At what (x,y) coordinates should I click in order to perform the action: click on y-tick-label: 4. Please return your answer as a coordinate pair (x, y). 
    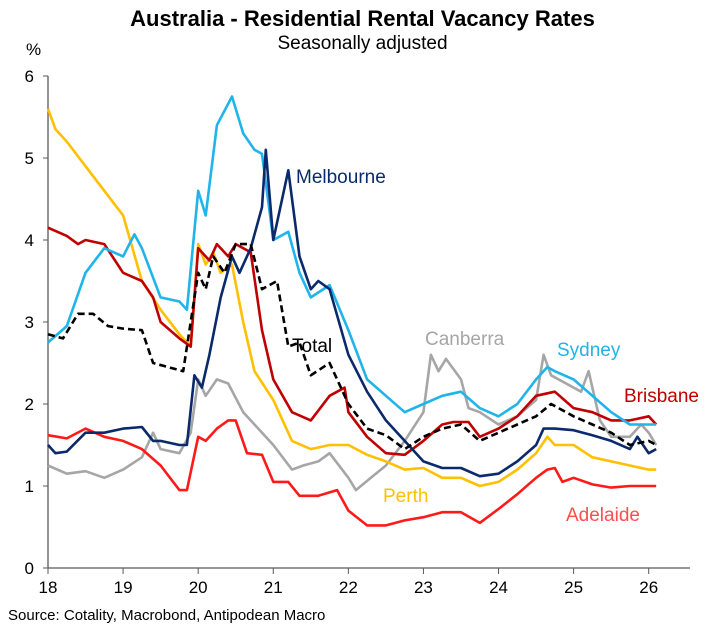
    Looking at the image, I should click on (29, 240).